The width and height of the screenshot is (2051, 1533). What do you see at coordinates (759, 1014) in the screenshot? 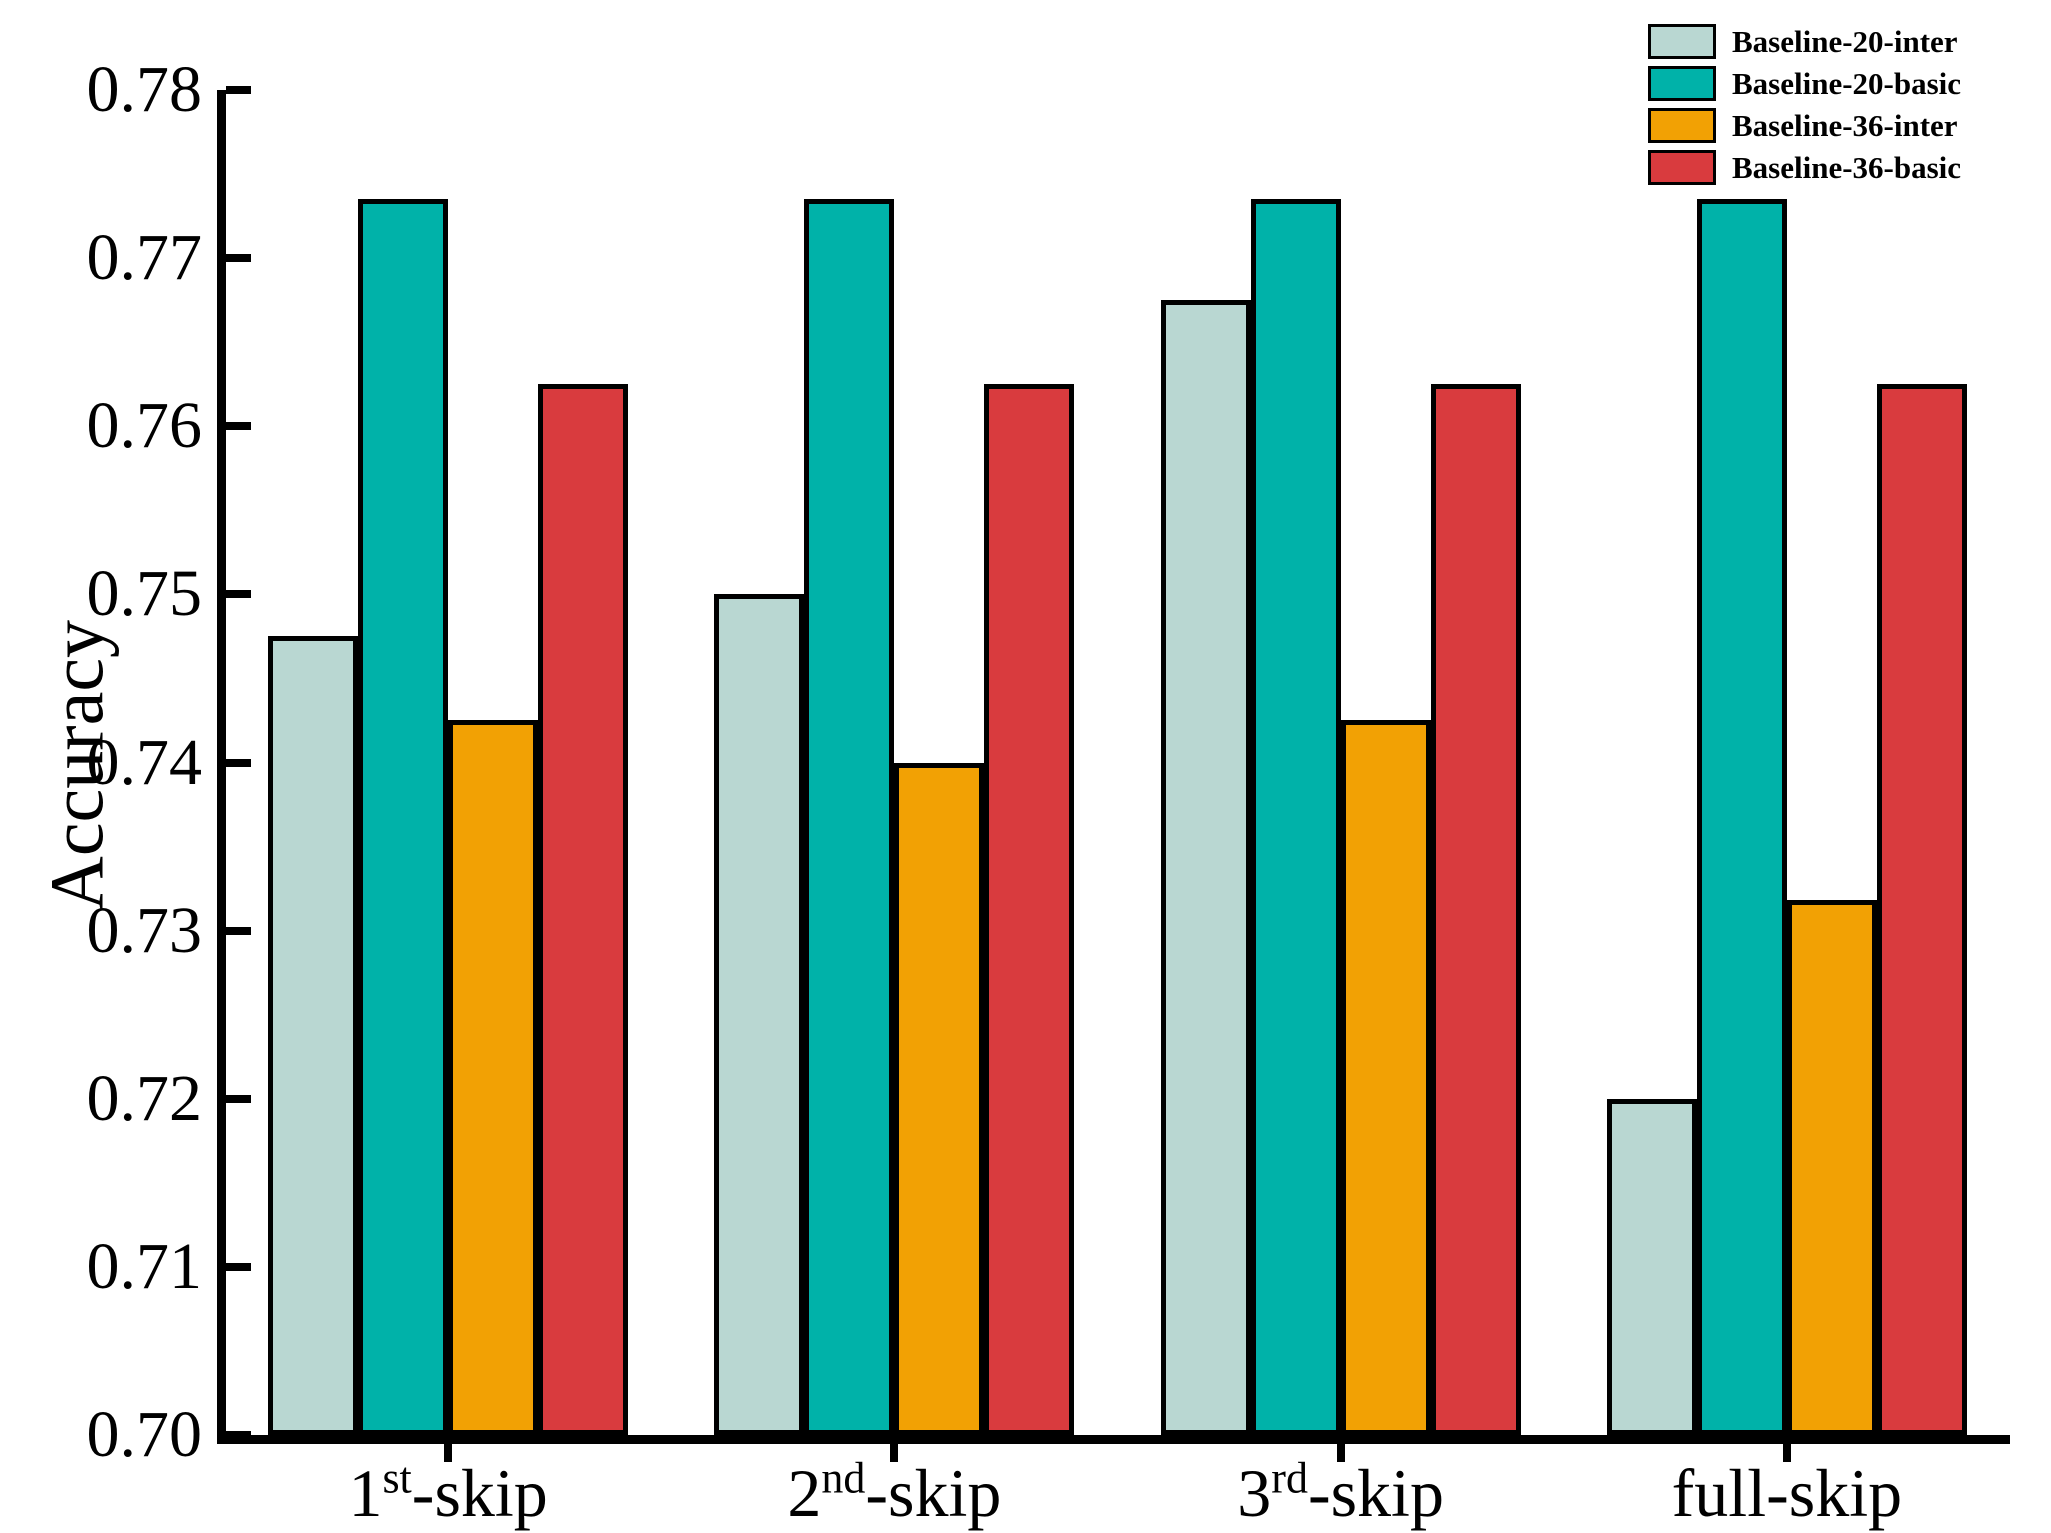
I see `bar-Baseline-20-inter-2nd-skip` at bounding box center [759, 1014].